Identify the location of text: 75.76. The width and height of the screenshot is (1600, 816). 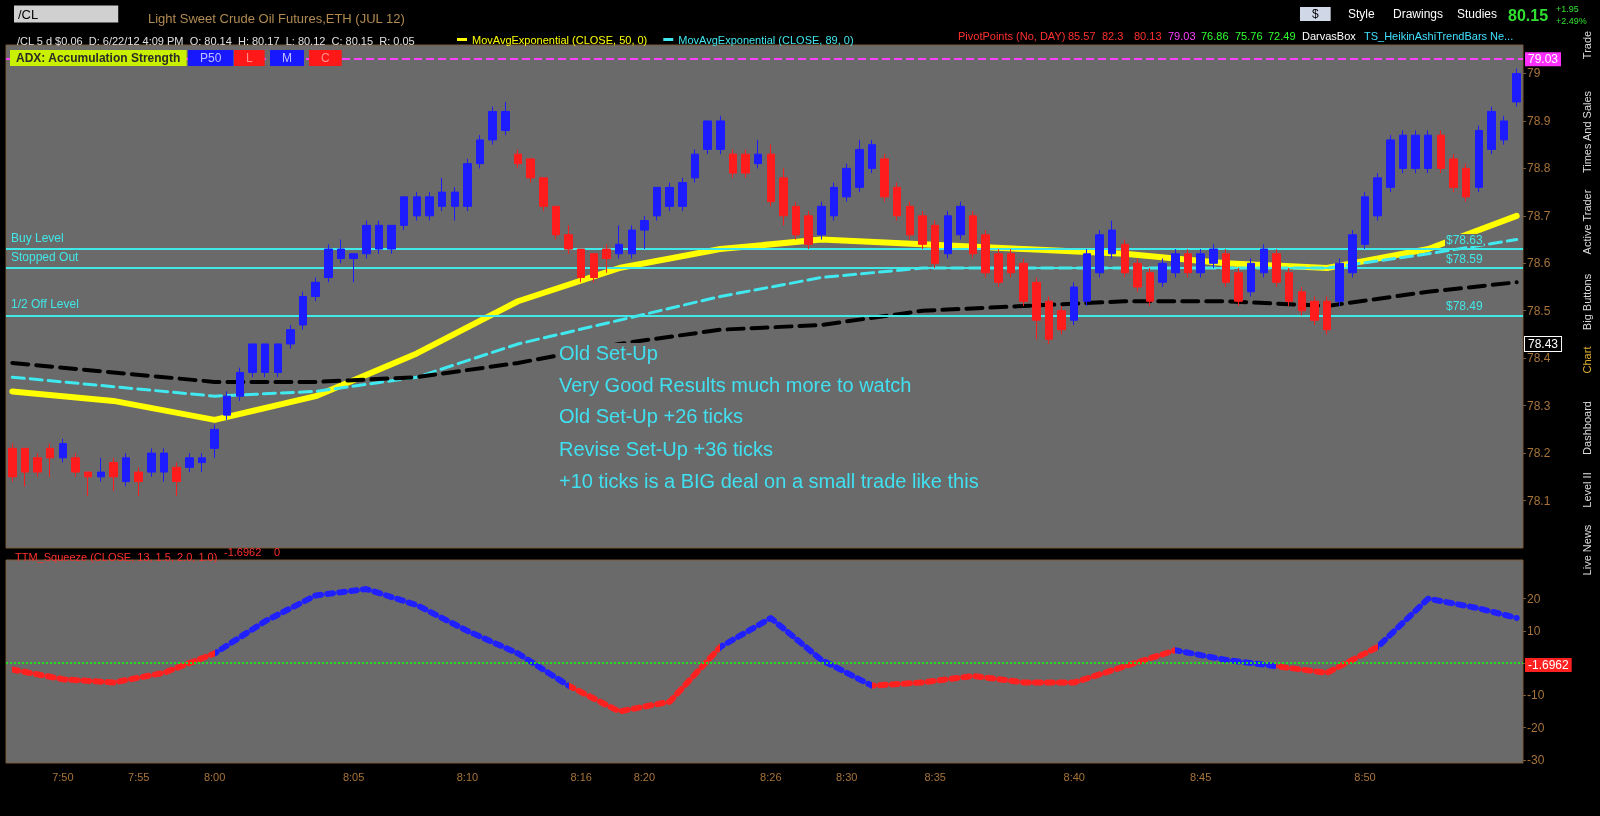
(1249, 36).